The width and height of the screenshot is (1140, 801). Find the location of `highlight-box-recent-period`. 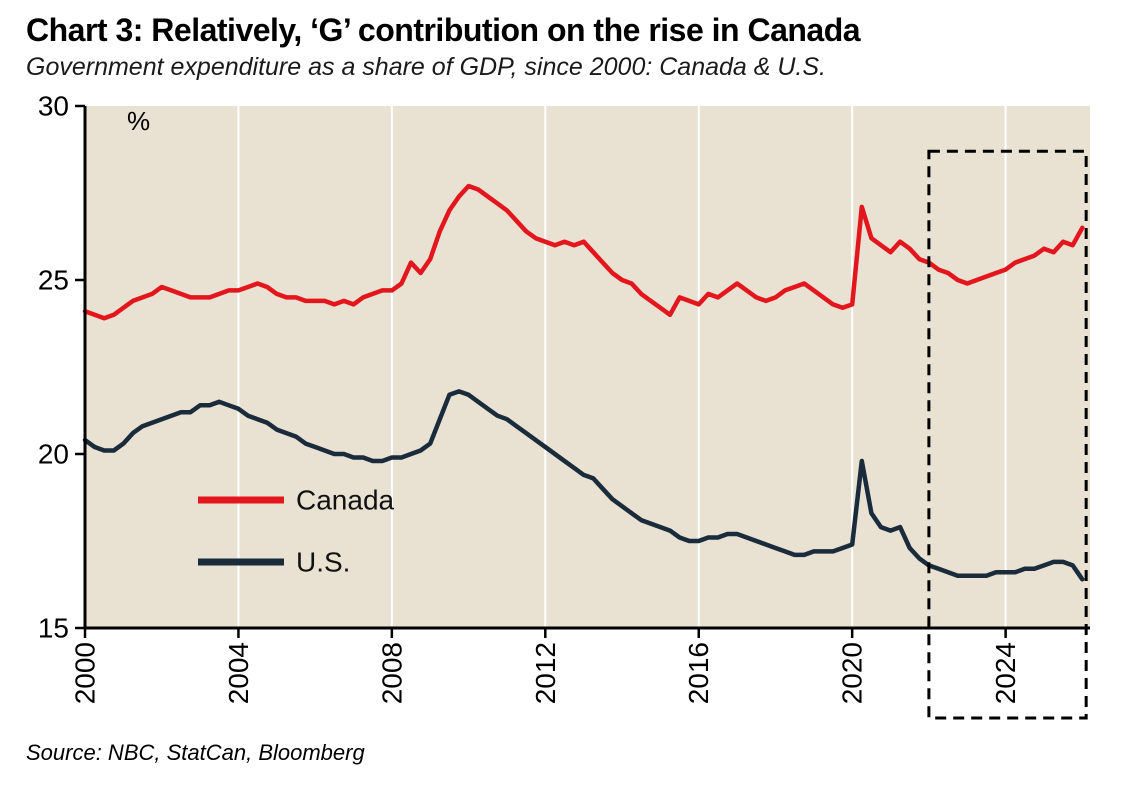

highlight-box-recent-period is located at coordinates (1007, 434).